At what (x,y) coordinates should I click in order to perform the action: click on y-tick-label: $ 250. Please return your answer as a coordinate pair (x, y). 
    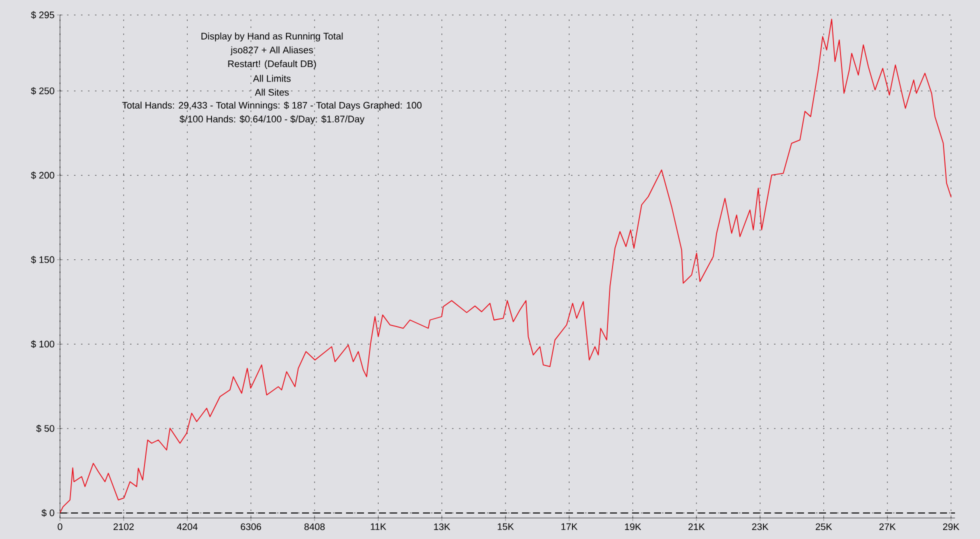
    Looking at the image, I should click on (42, 91).